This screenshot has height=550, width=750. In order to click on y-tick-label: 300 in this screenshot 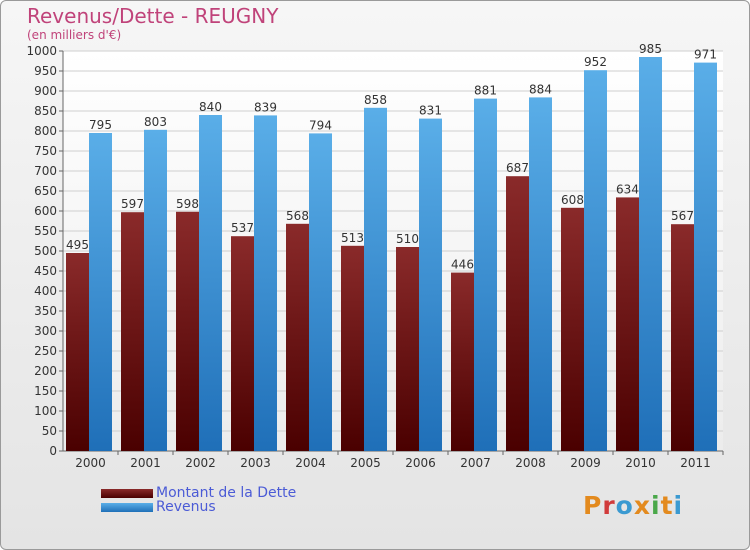, I will do `click(45, 331)`.